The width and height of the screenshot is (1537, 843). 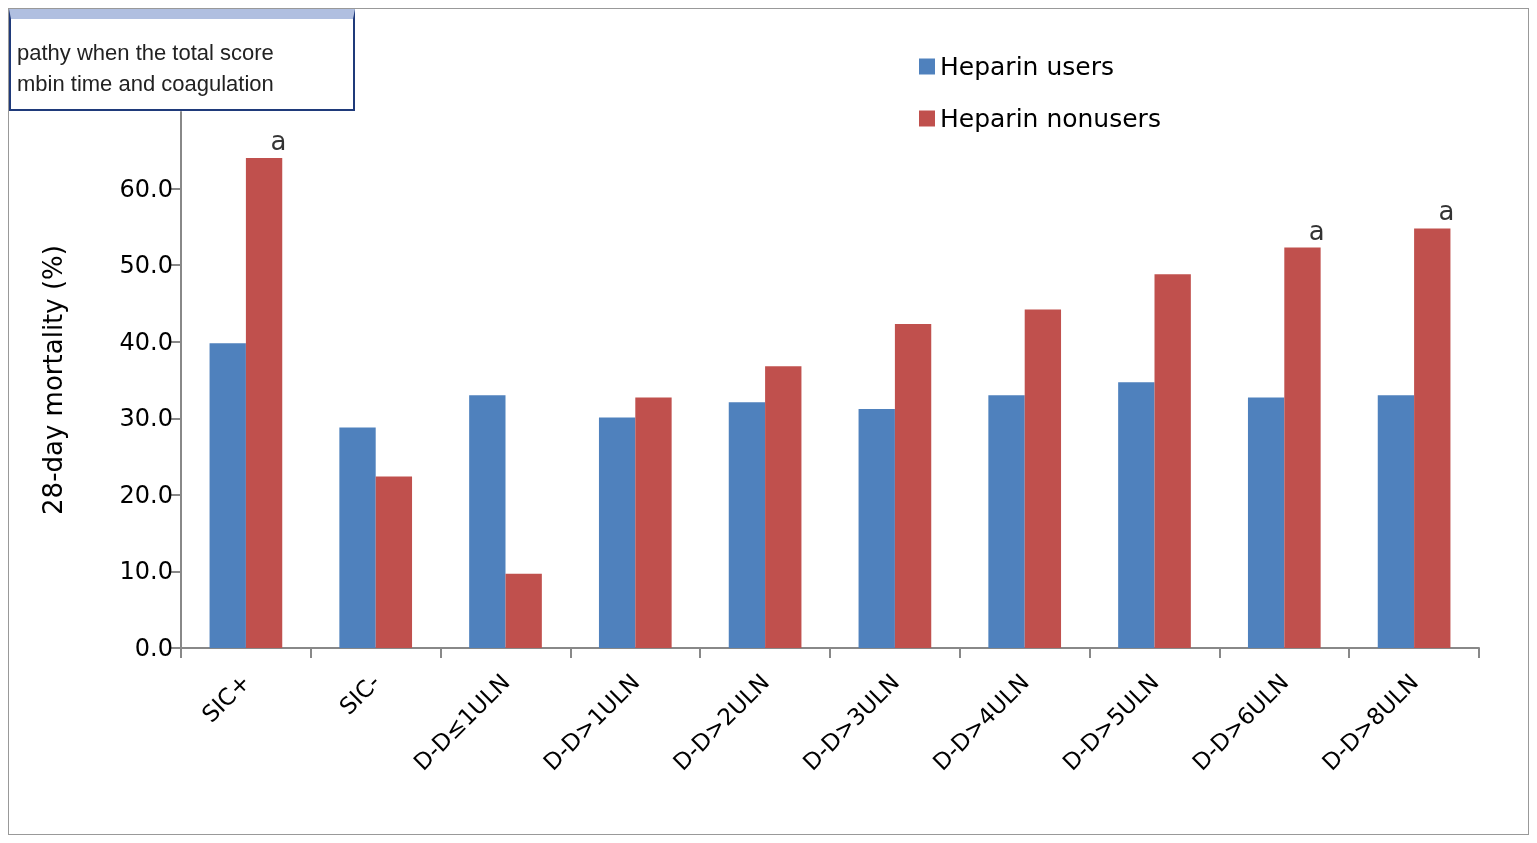 I want to click on legend-label: Heparin nonusers, so click(x=1050, y=118).